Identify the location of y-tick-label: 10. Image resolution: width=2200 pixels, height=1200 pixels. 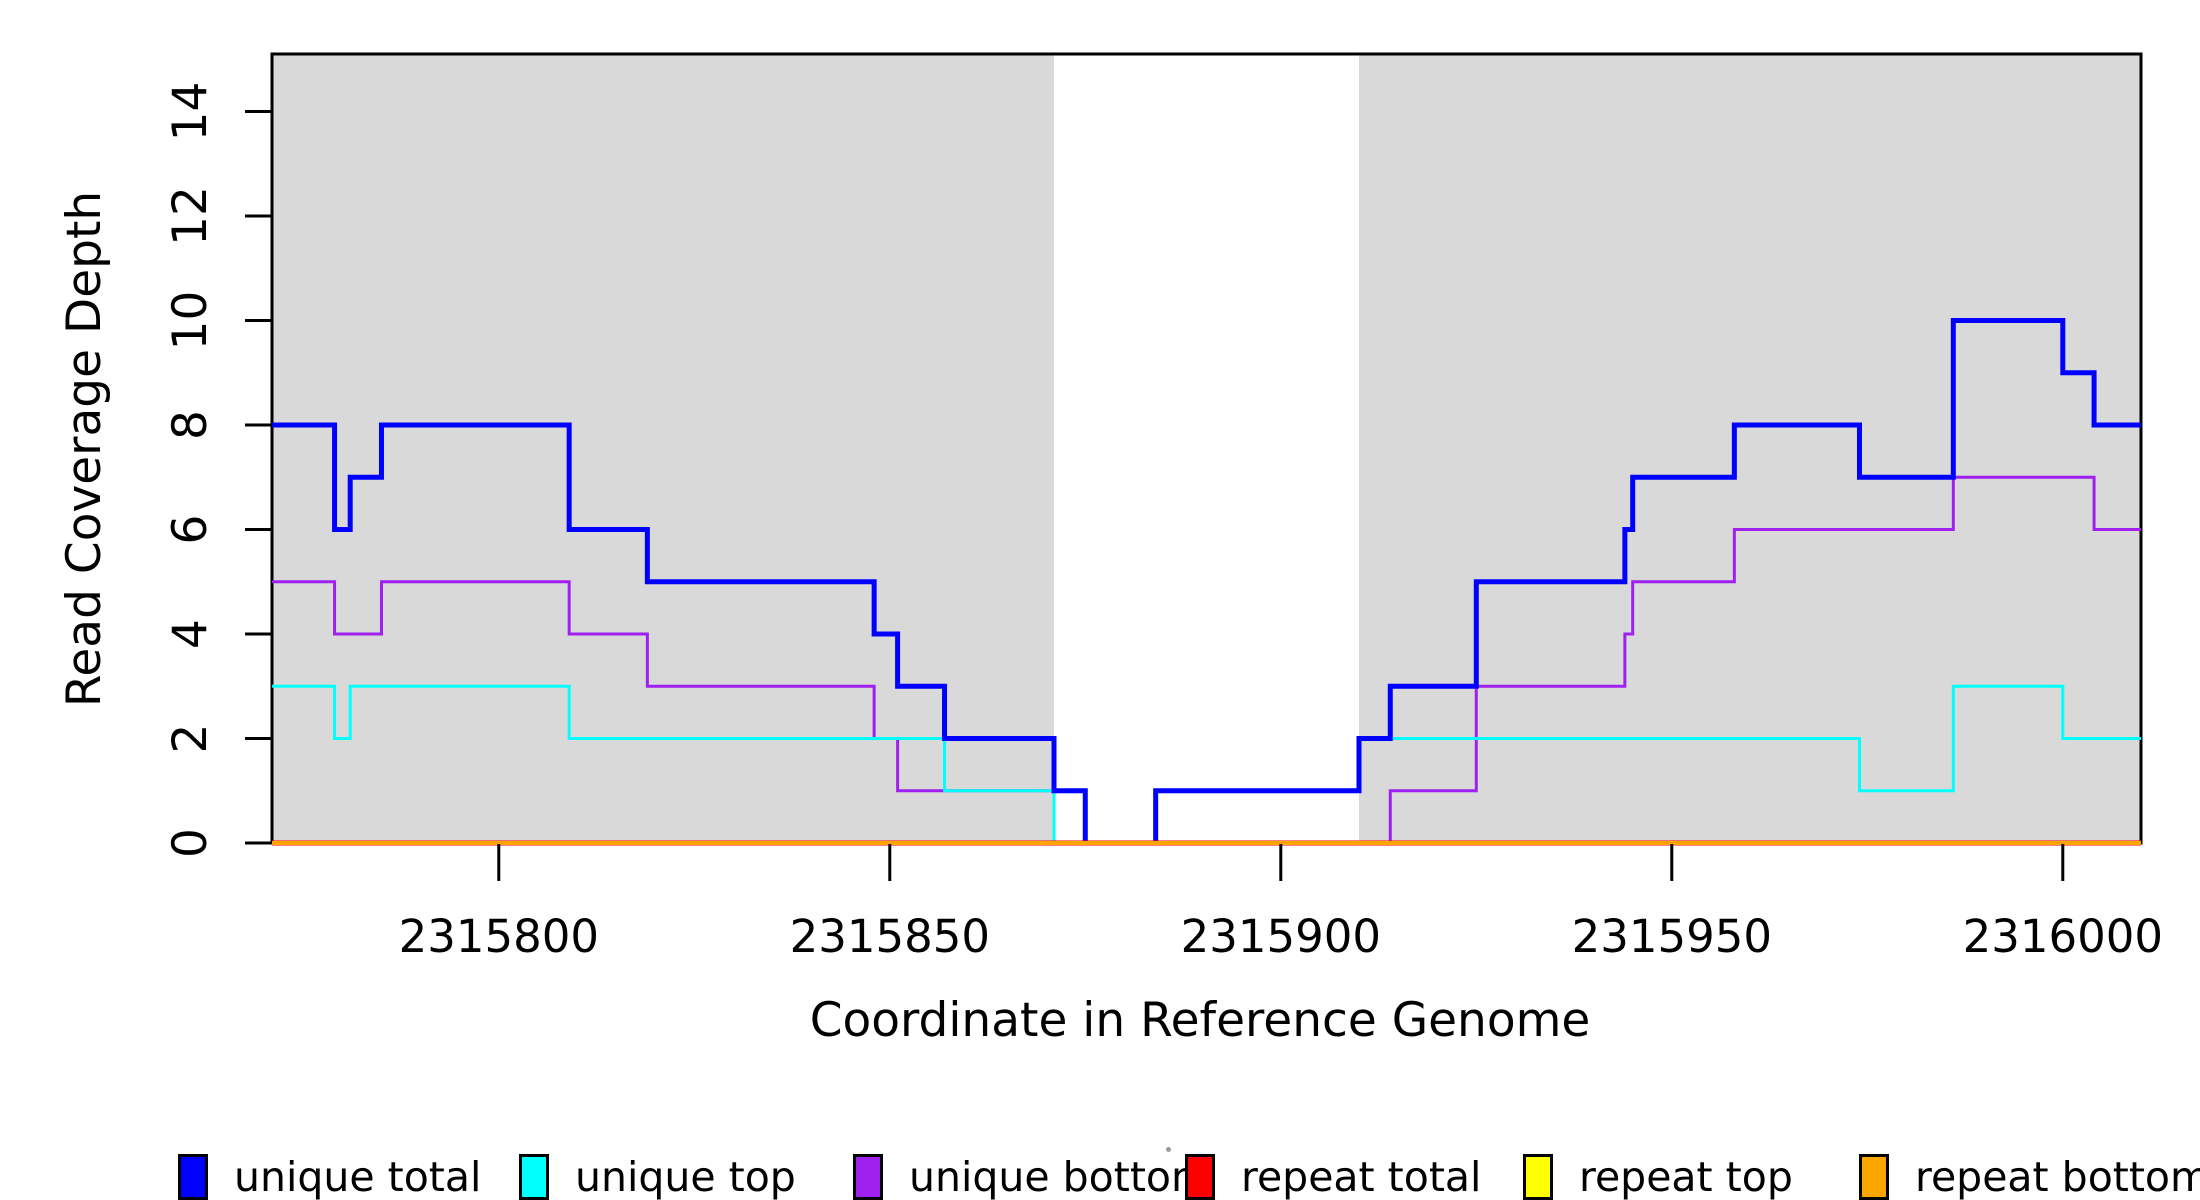
(190, 321).